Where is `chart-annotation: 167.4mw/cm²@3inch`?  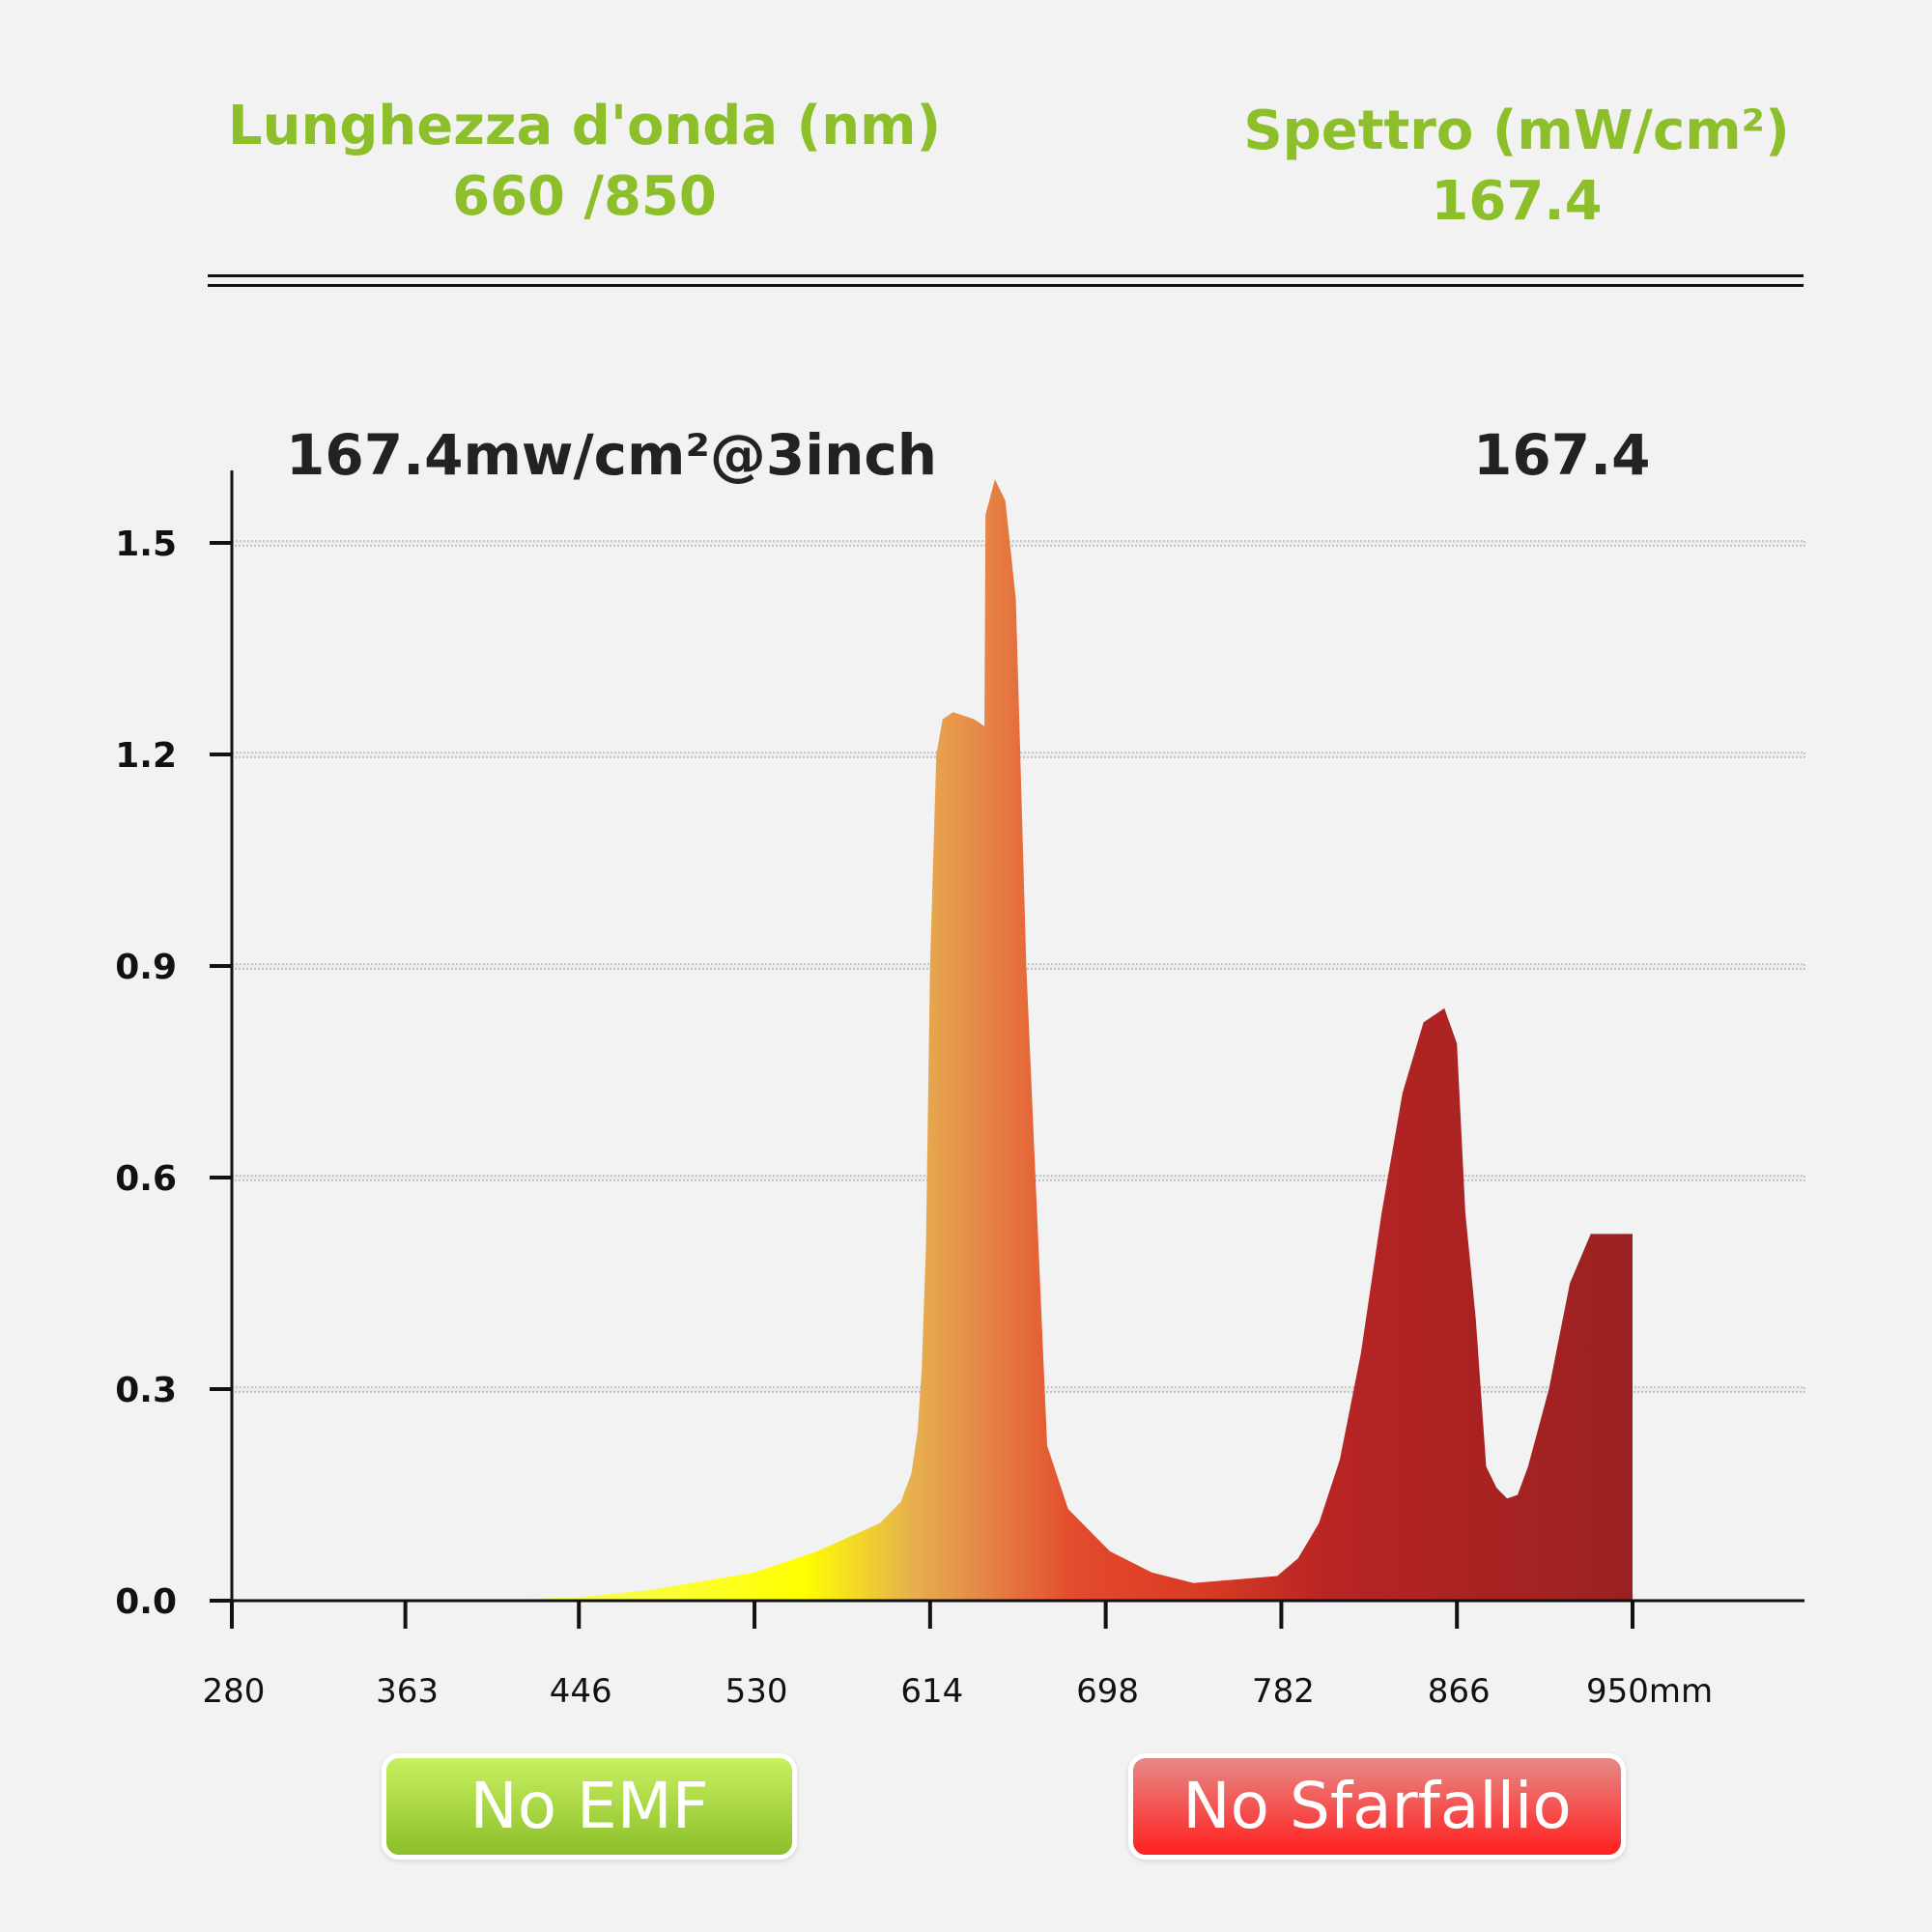 chart-annotation: 167.4mw/cm²@3inch is located at coordinates (612, 455).